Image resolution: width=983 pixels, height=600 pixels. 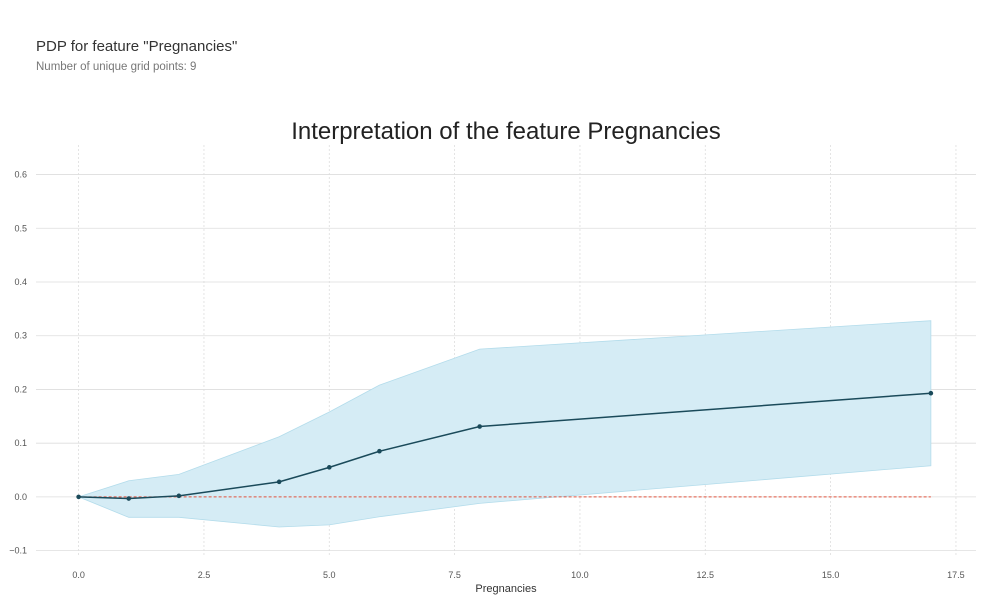 I want to click on x-tick-label: 17.5, so click(x=956, y=575).